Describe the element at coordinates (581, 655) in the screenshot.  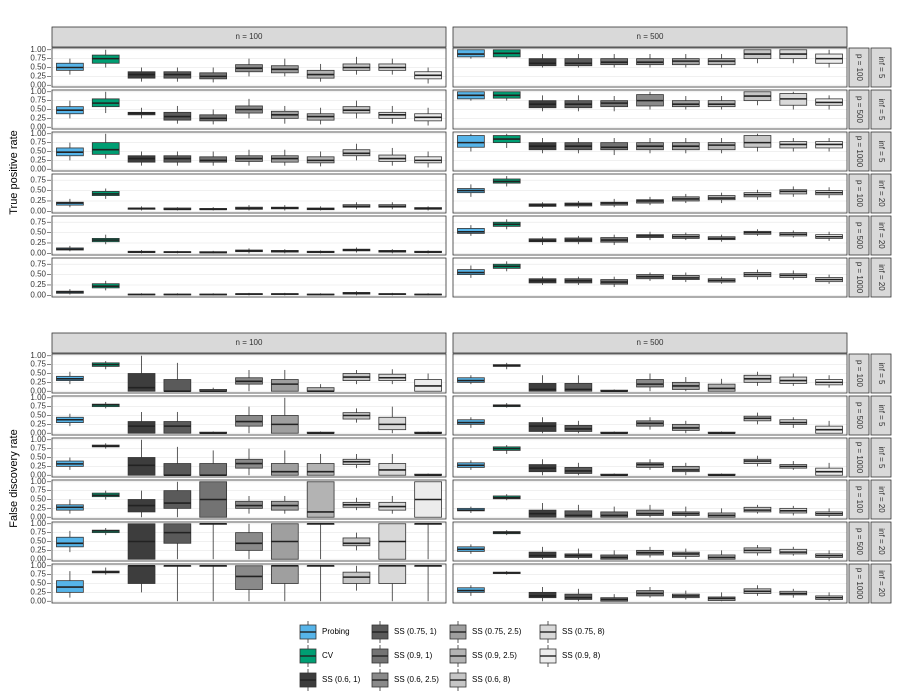
I see `legend-label: SS (0.9, 8)` at that location.